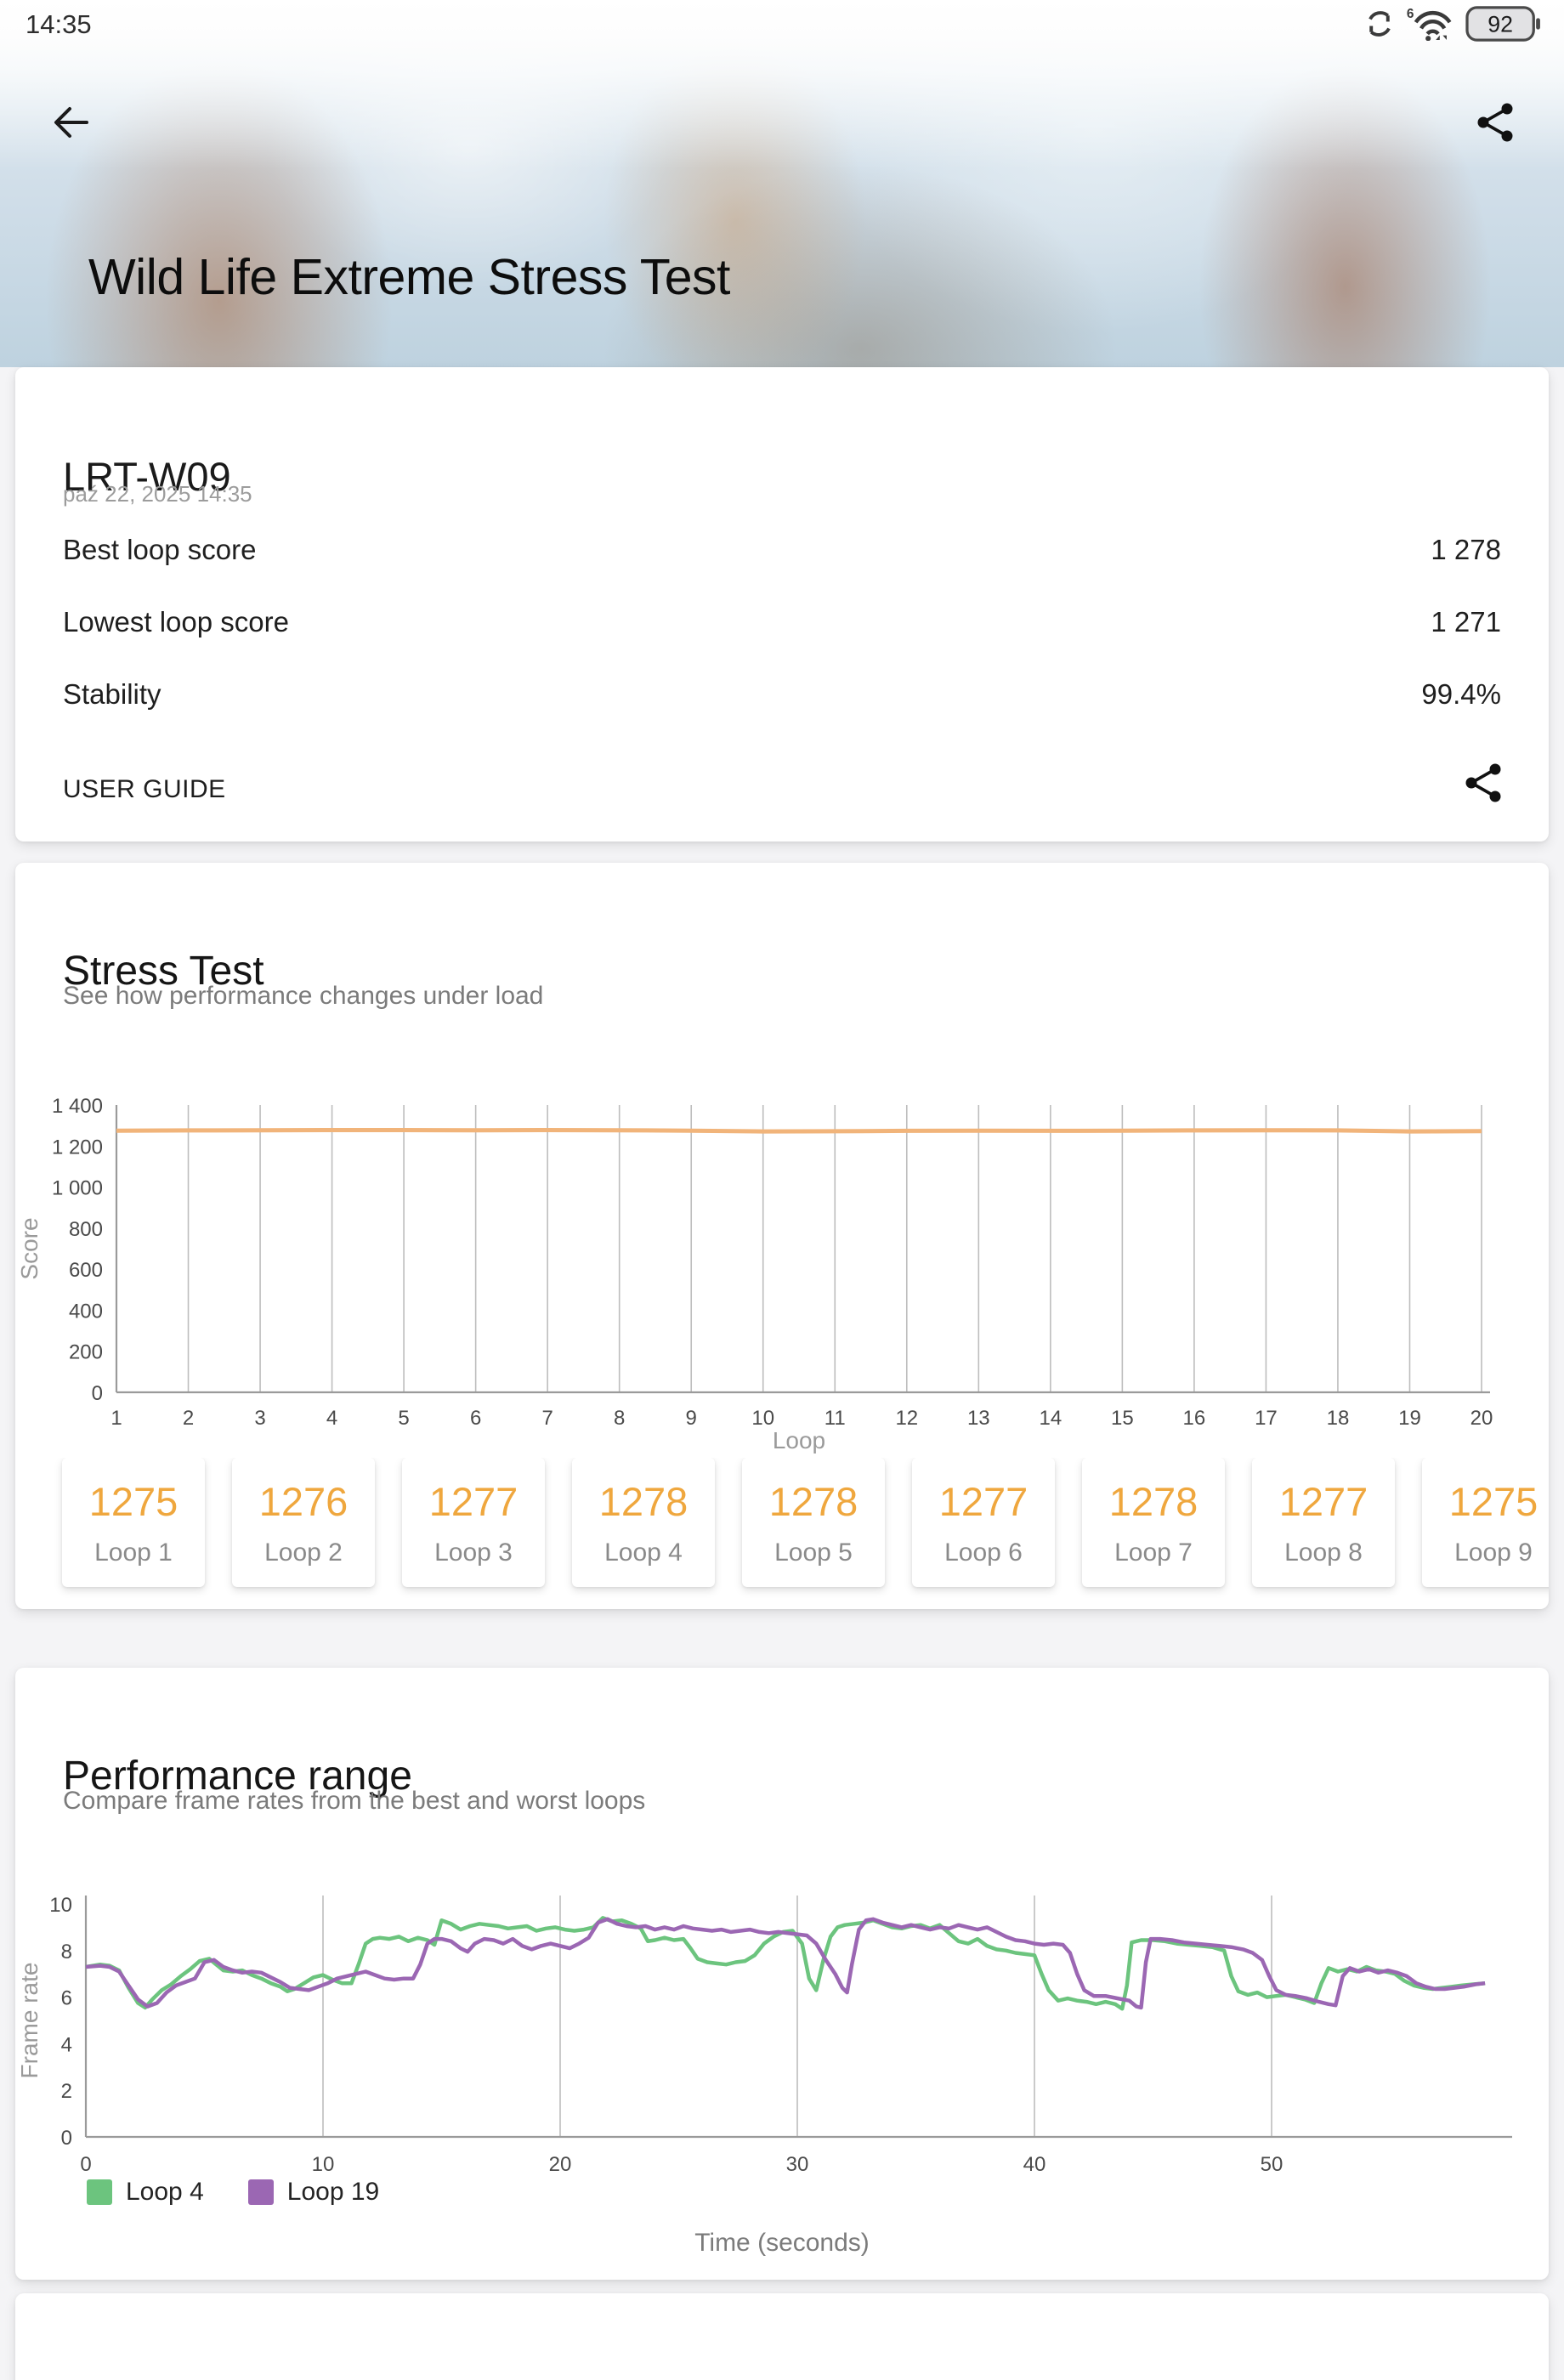 Image resolution: width=1564 pixels, height=2380 pixels. I want to click on chart-legend: Loop 4 Loop 19, so click(233, 2192).